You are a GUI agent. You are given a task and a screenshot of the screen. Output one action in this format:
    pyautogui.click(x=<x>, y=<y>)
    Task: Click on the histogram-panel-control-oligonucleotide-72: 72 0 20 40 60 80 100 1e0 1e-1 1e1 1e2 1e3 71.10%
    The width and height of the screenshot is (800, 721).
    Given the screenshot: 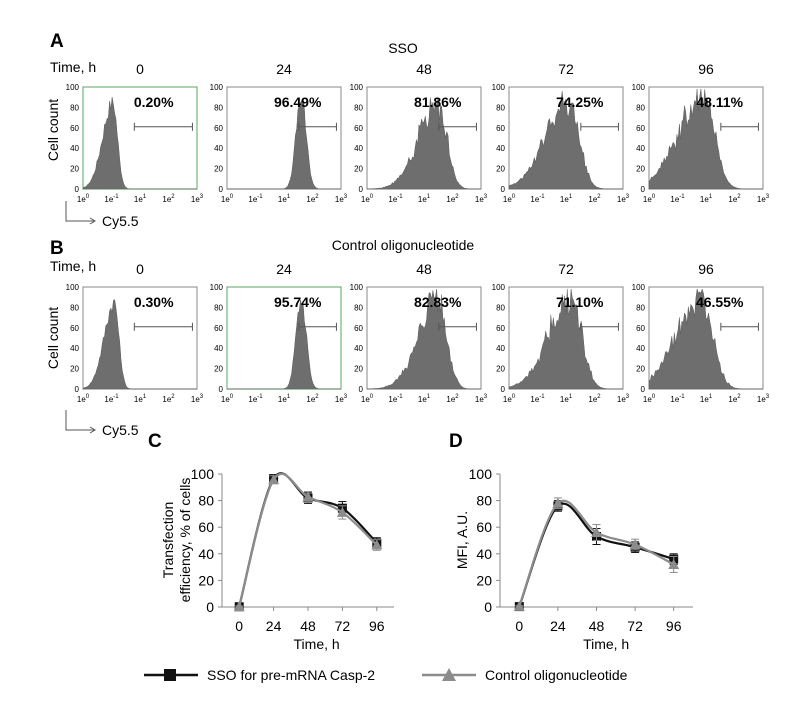 What is the action you would take?
    pyautogui.click(x=561, y=332)
    